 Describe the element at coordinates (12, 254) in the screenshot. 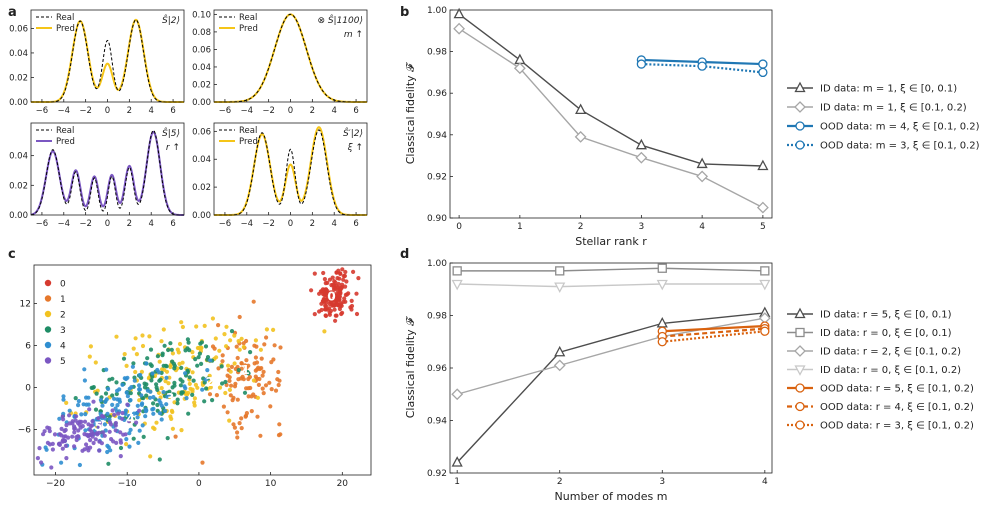

I see `panel-label-c: c` at that location.